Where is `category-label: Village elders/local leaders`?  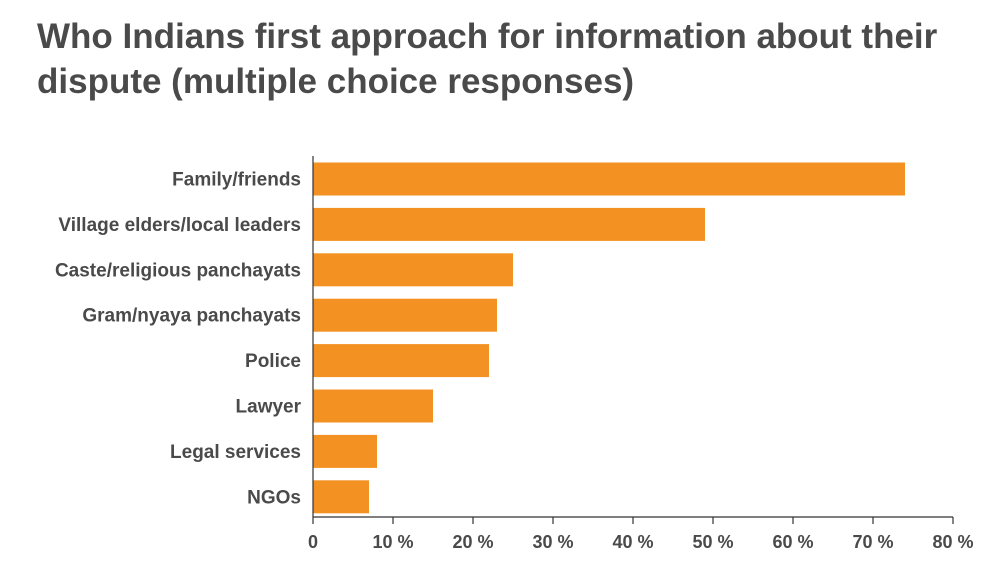 category-label: Village elders/local leaders is located at coordinates (179, 225).